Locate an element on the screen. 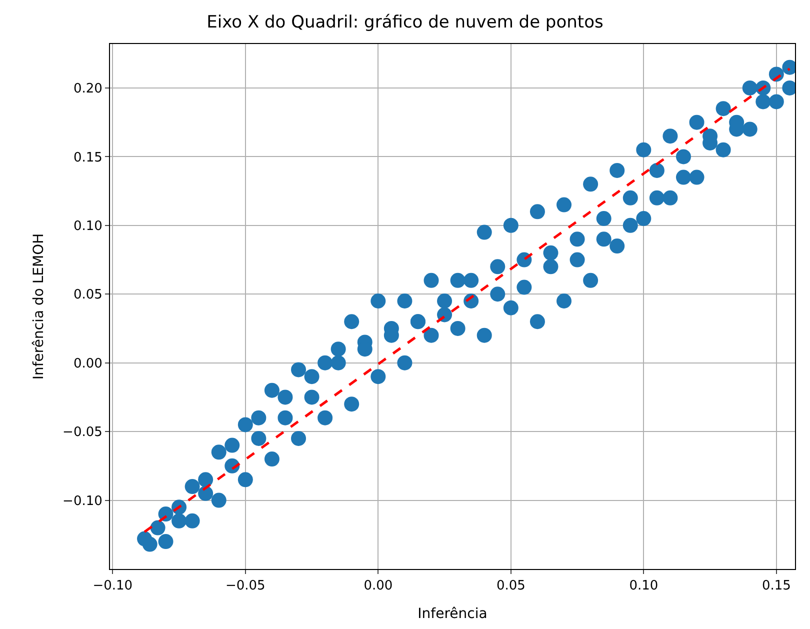  y-tick-label: 0.10 is located at coordinates (87, 226).